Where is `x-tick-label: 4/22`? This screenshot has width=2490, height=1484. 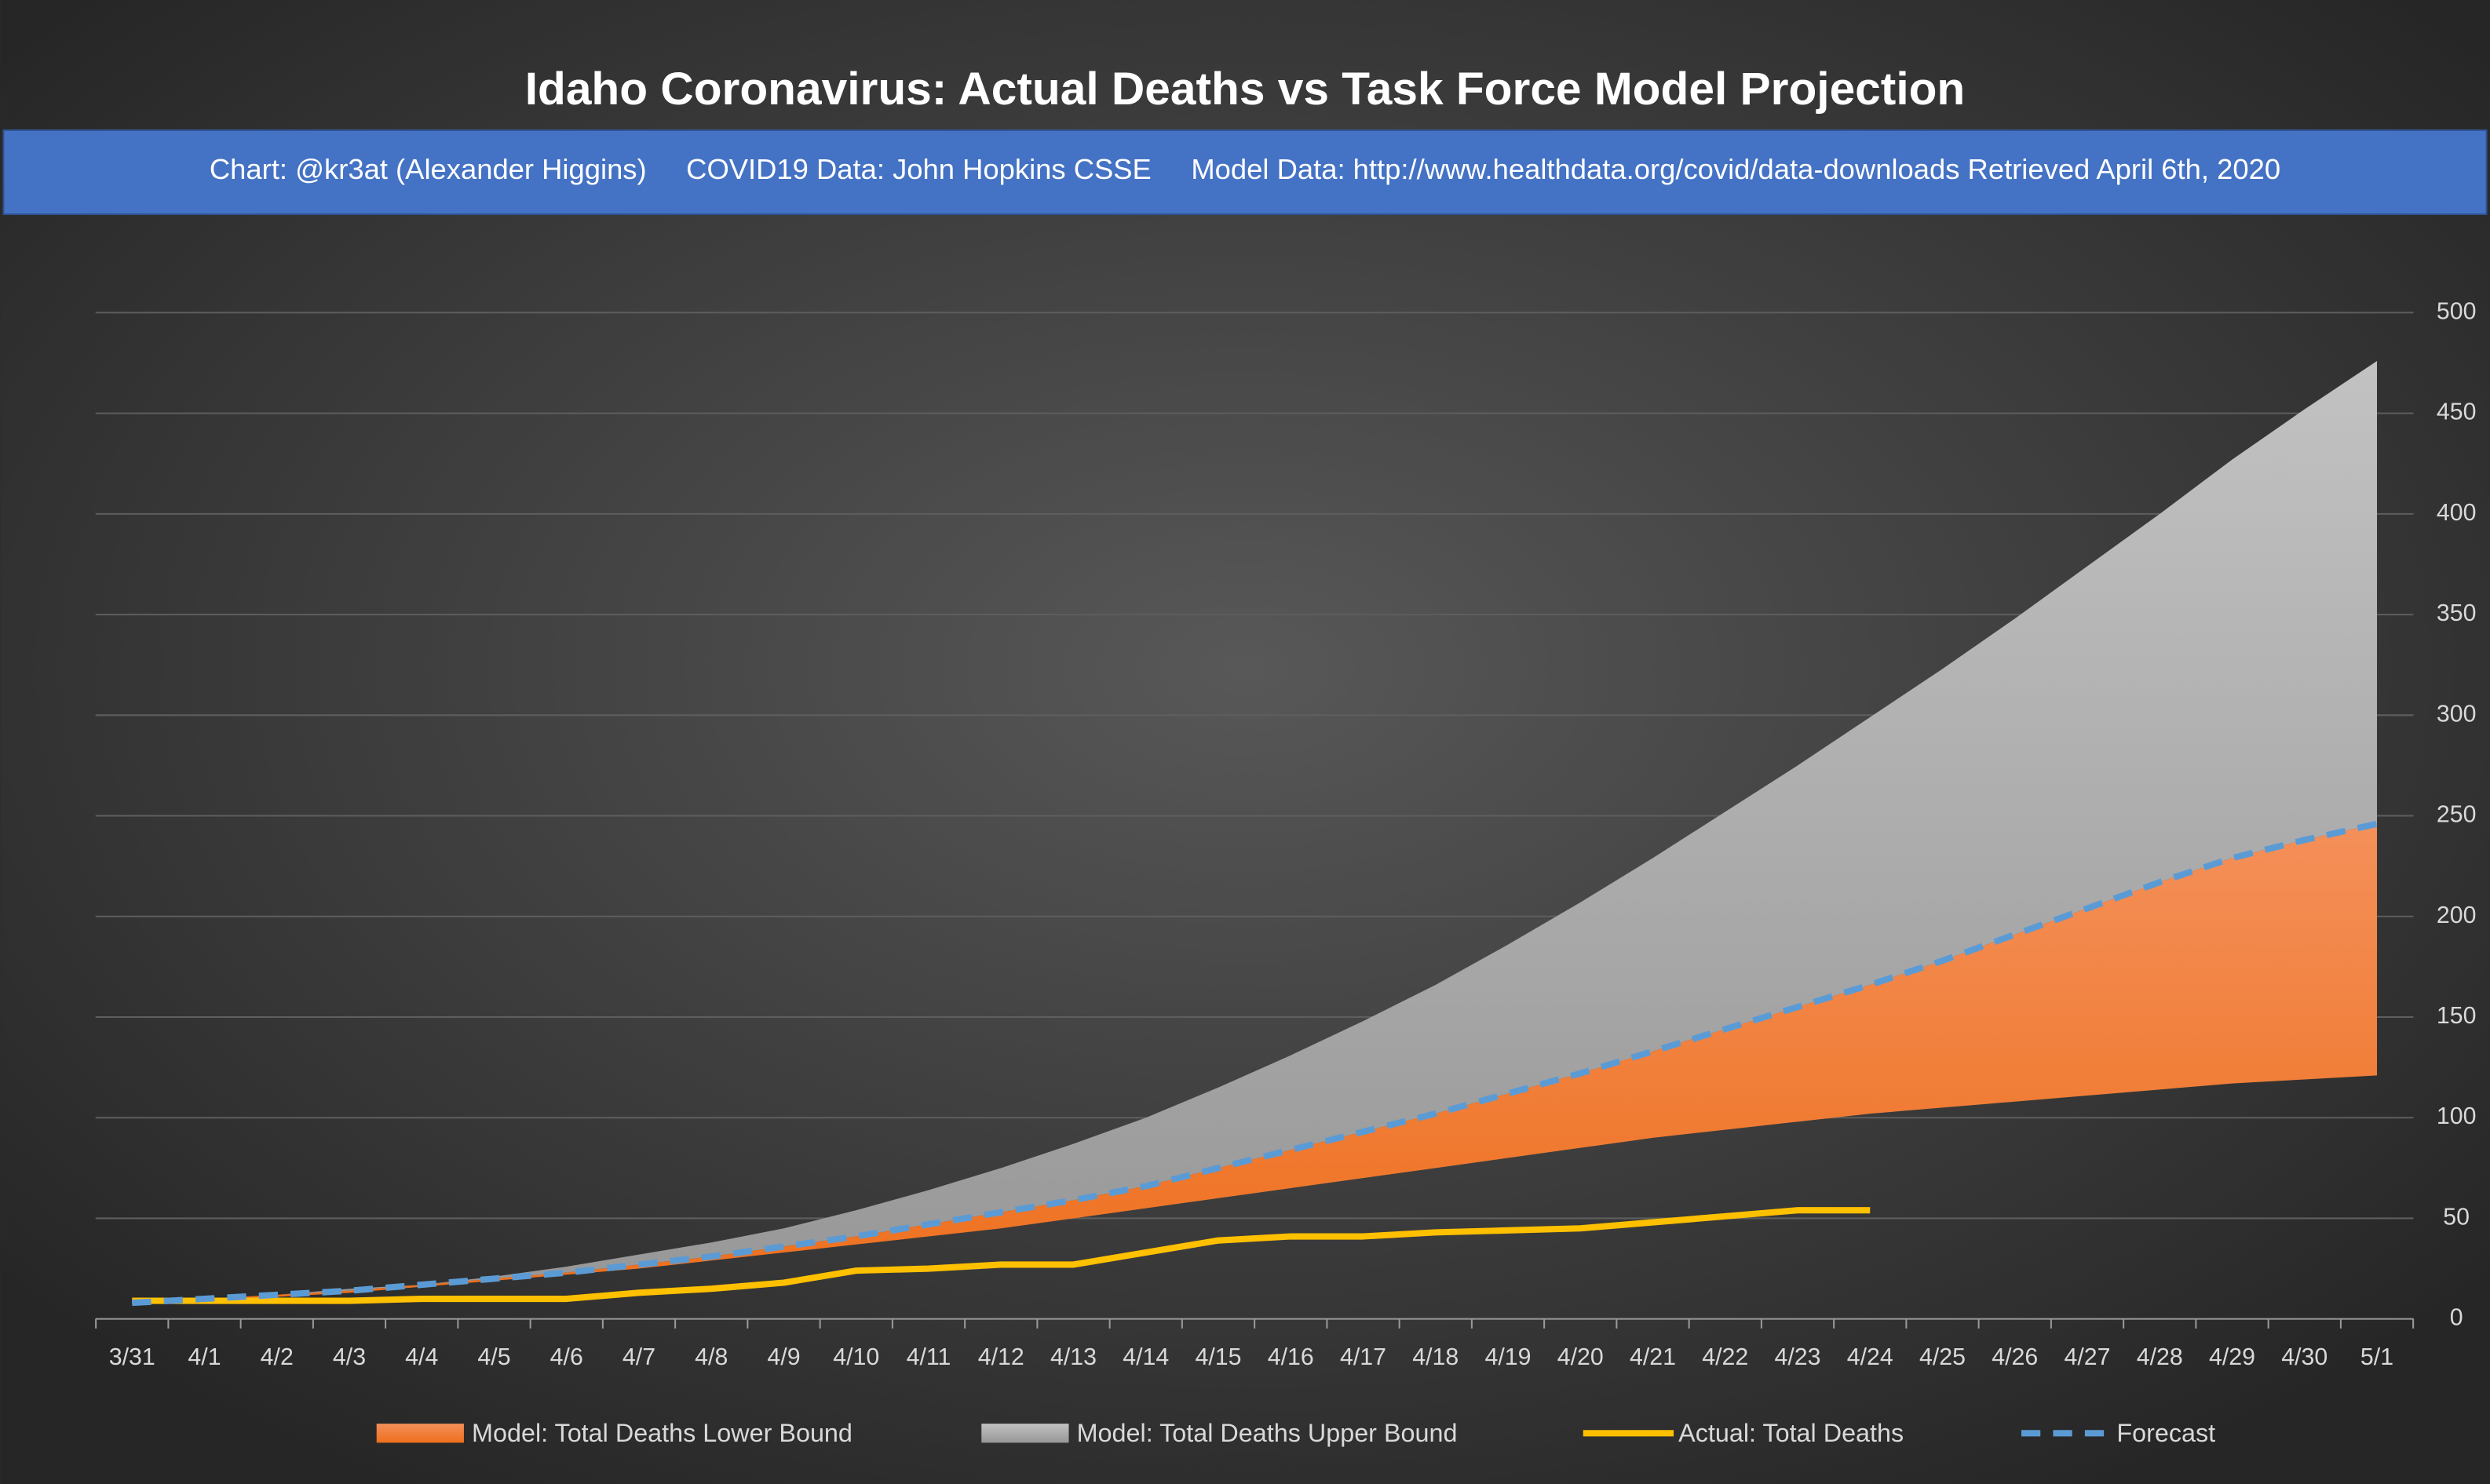
x-tick-label: 4/22 is located at coordinates (1725, 1357).